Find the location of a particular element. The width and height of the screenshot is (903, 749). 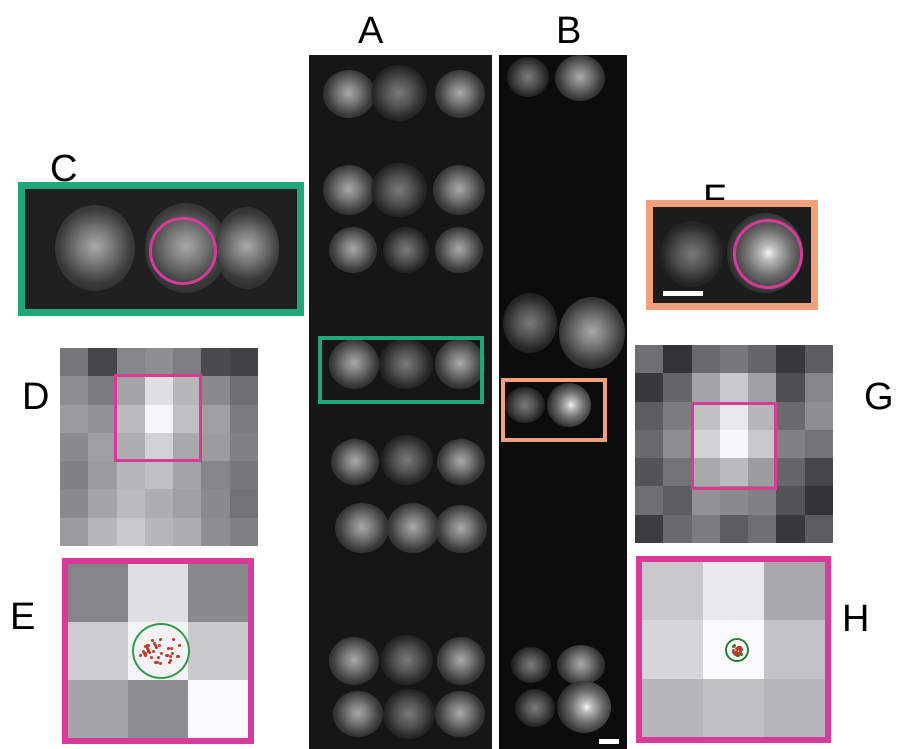

pixel-grid-d is located at coordinates (159, 447).